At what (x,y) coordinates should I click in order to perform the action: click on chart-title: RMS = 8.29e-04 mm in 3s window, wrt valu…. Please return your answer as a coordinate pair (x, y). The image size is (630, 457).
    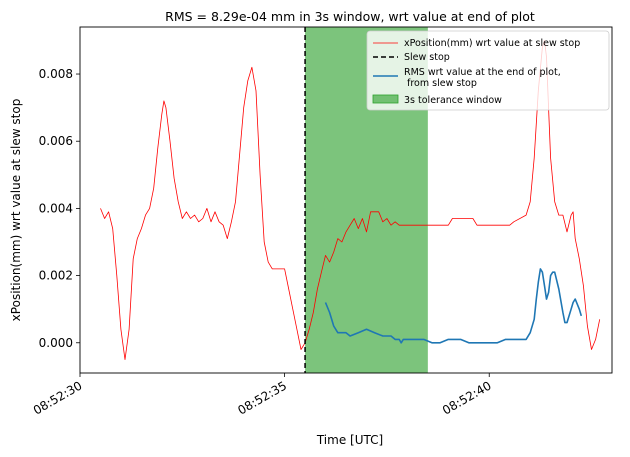
    Looking at the image, I should click on (350, 16).